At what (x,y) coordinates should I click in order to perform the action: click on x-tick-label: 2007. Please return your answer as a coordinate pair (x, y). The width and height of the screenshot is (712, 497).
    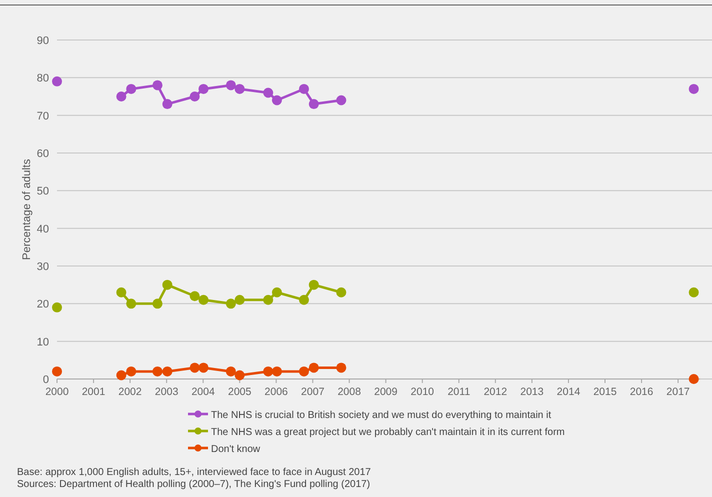
    Looking at the image, I should click on (313, 392).